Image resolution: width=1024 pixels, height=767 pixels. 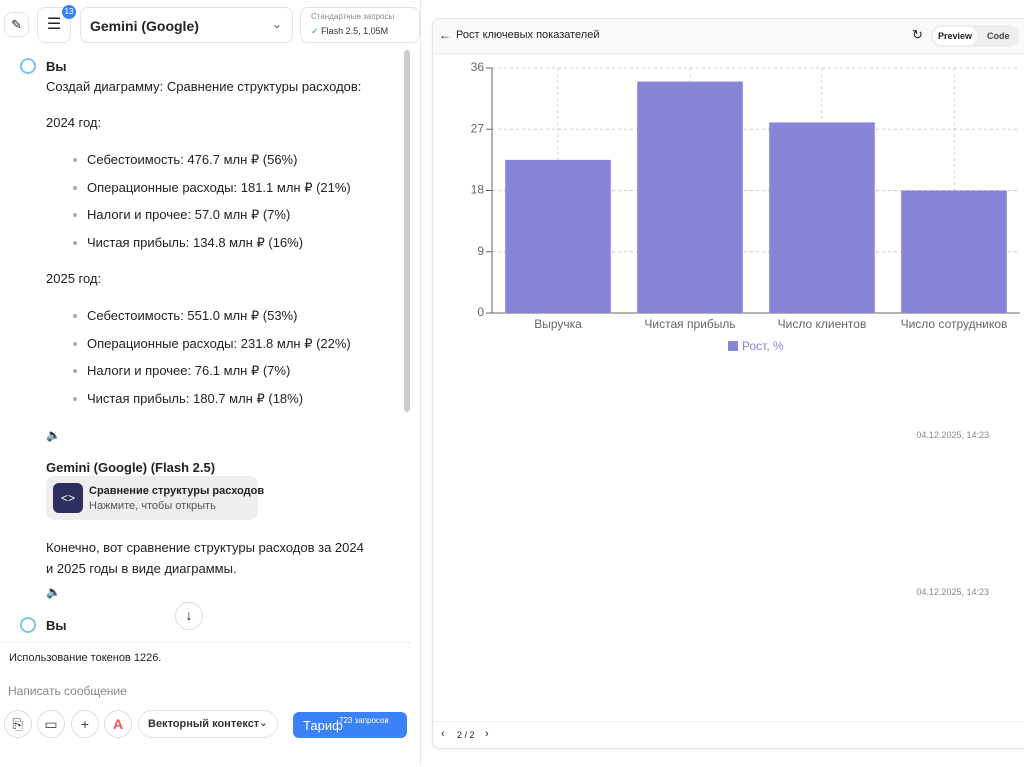 I want to click on context-select: Векторный контекст ⌄, so click(x=208, y=724).